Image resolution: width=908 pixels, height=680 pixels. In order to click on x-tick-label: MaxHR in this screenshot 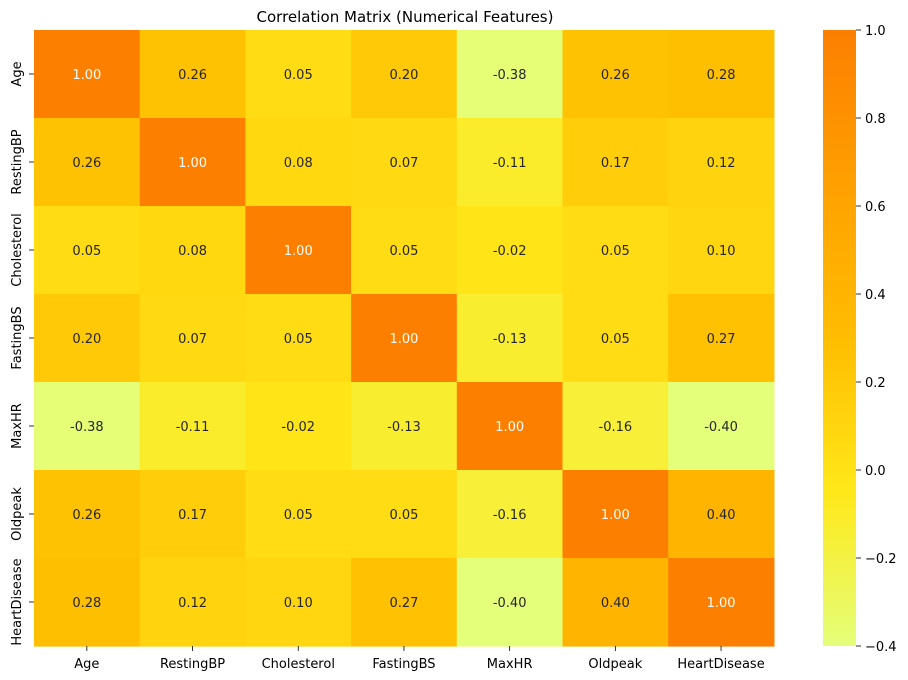, I will do `click(510, 664)`.